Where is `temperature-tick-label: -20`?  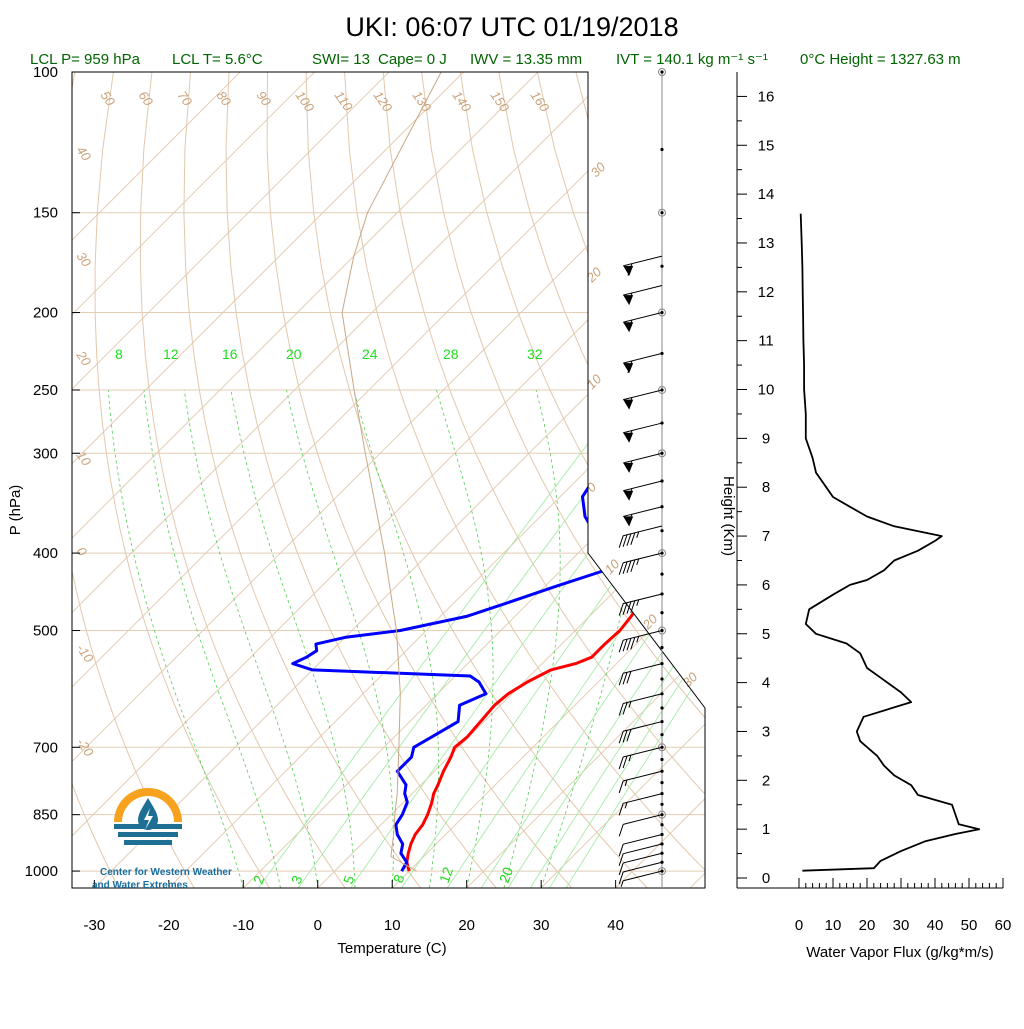 temperature-tick-label: -20 is located at coordinates (169, 925).